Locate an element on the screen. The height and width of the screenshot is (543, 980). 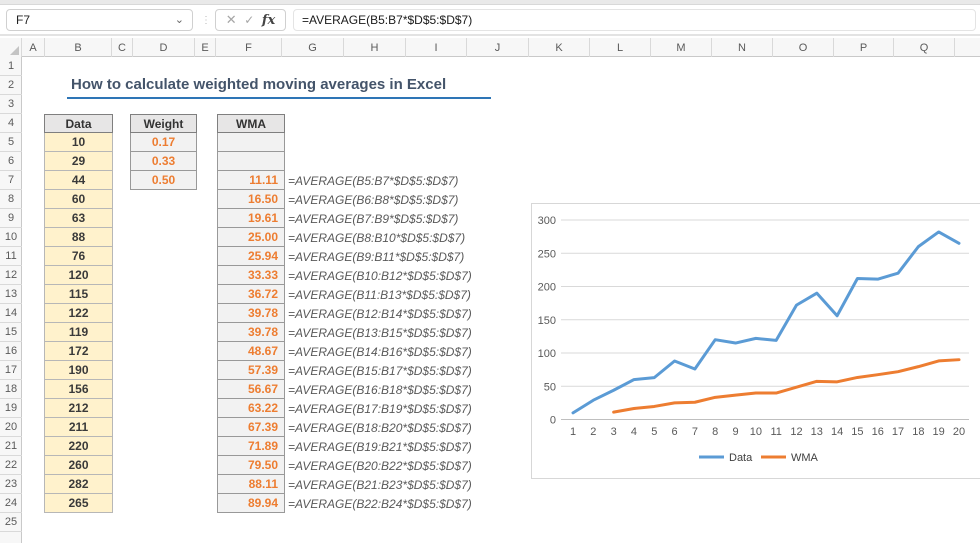
column-header-G: G is located at coordinates (313, 47).